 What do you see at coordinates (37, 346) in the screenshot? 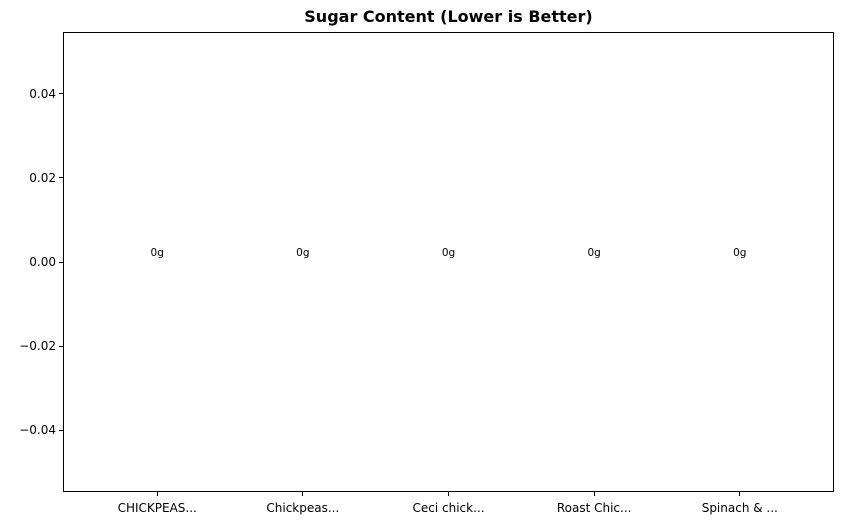
I see `y-axis-tick-label: −0.02` at bounding box center [37, 346].